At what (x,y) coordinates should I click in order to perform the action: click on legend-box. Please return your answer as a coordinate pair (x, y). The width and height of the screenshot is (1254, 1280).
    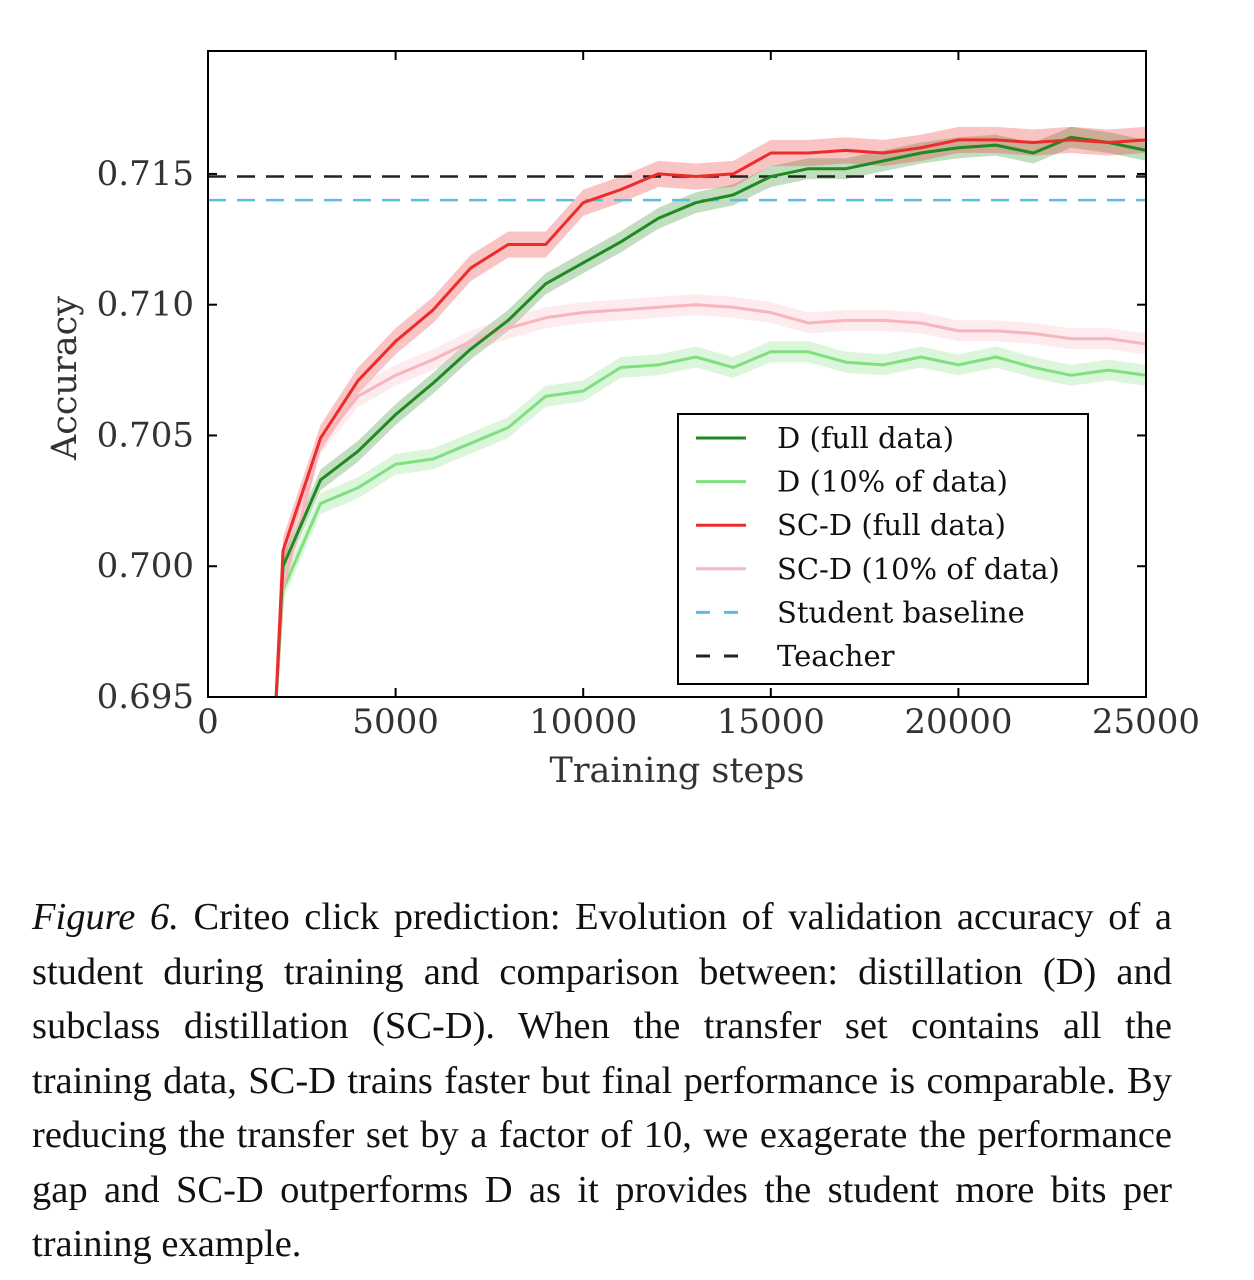
    Looking at the image, I should click on (883, 549).